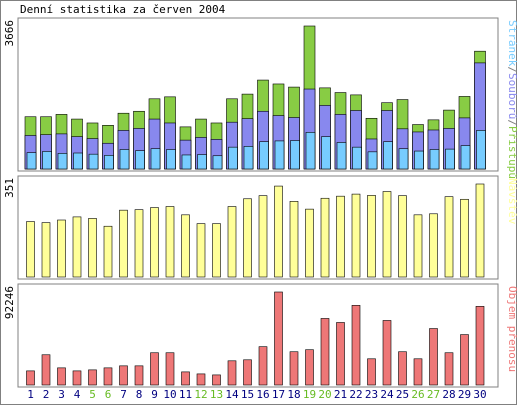 Image resolution: width=517 pixels, height=405 pixels. I want to click on x-tick-label: 5, so click(92, 394).